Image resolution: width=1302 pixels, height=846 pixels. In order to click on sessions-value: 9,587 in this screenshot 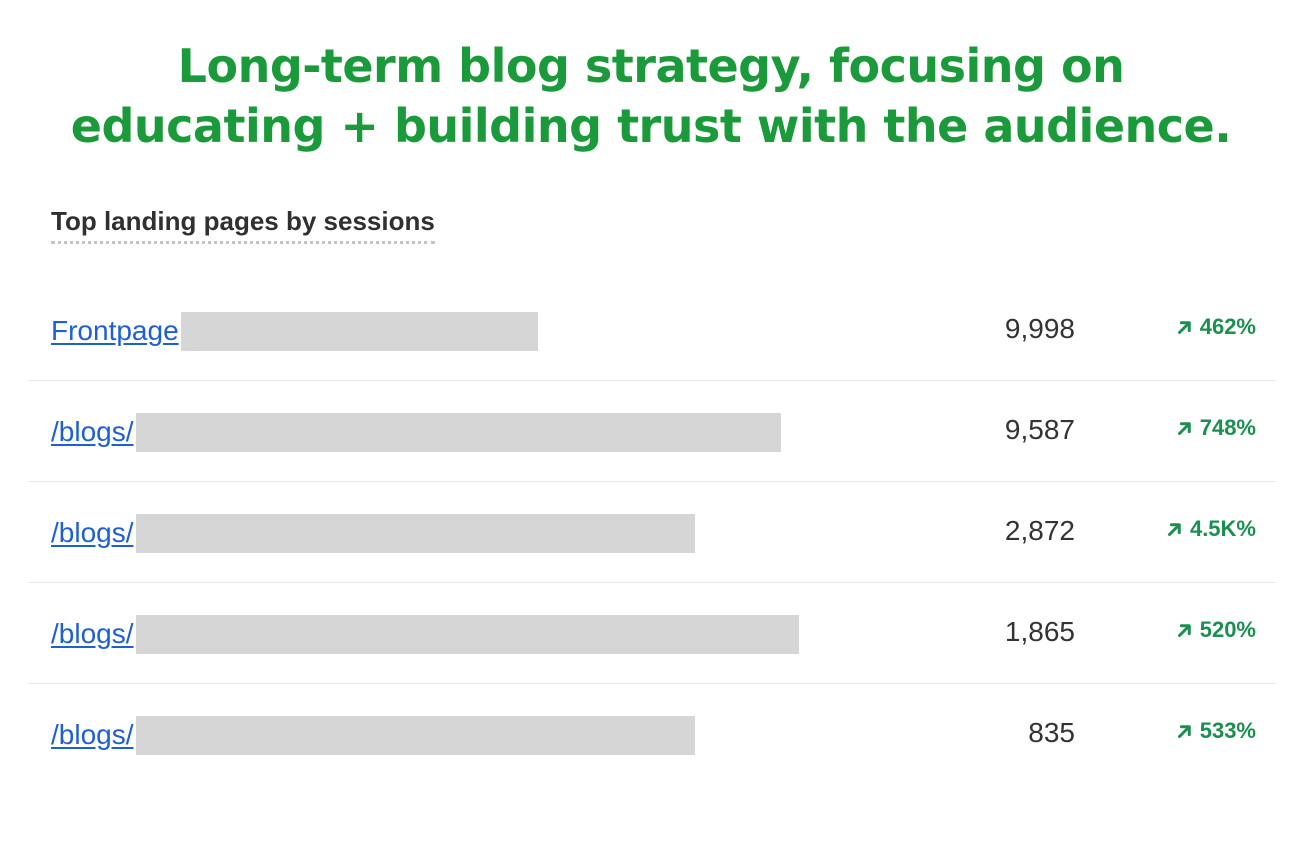, I will do `click(1039, 429)`.